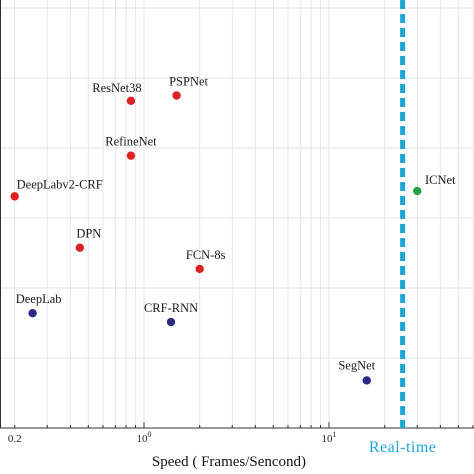 The width and height of the screenshot is (474, 474). Describe the element at coordinates (206, 255) in the screenshot. I see `point-label: FCN-8s` at that location.